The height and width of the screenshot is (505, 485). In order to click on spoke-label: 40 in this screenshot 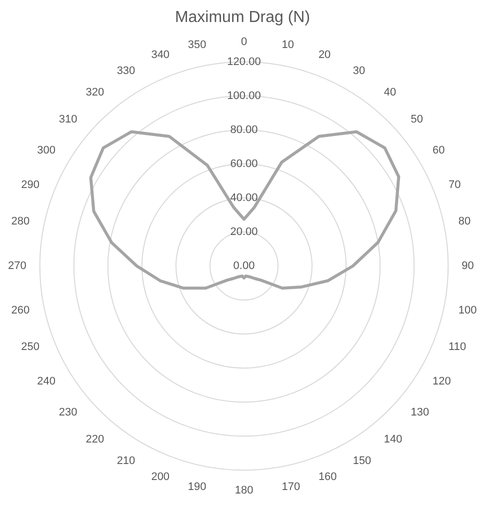, I will do `click(390, 92)`.